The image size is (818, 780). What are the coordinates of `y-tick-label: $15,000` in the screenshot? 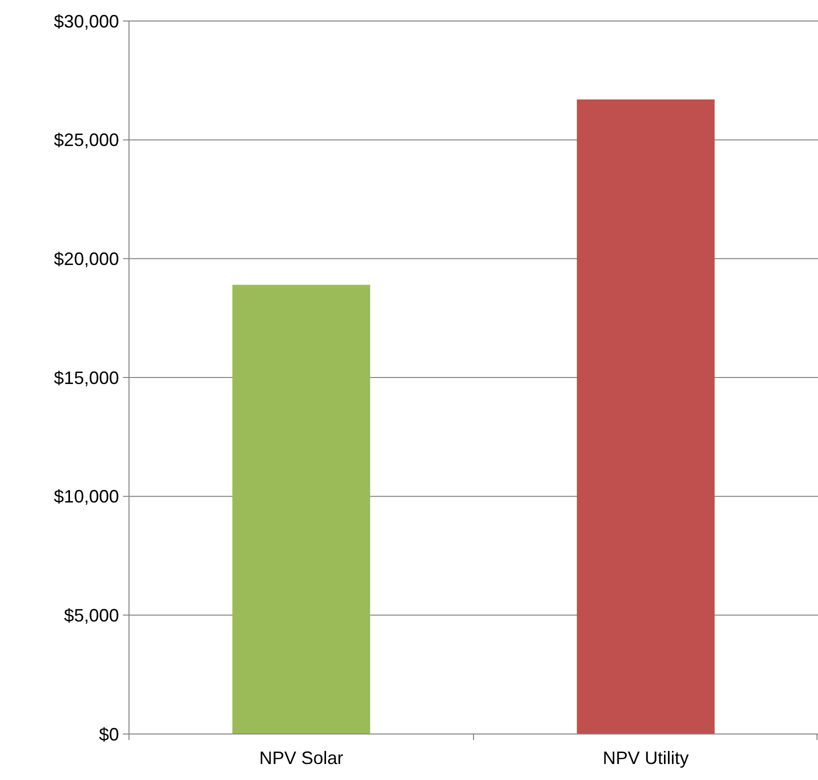 It's located at (86, 378).